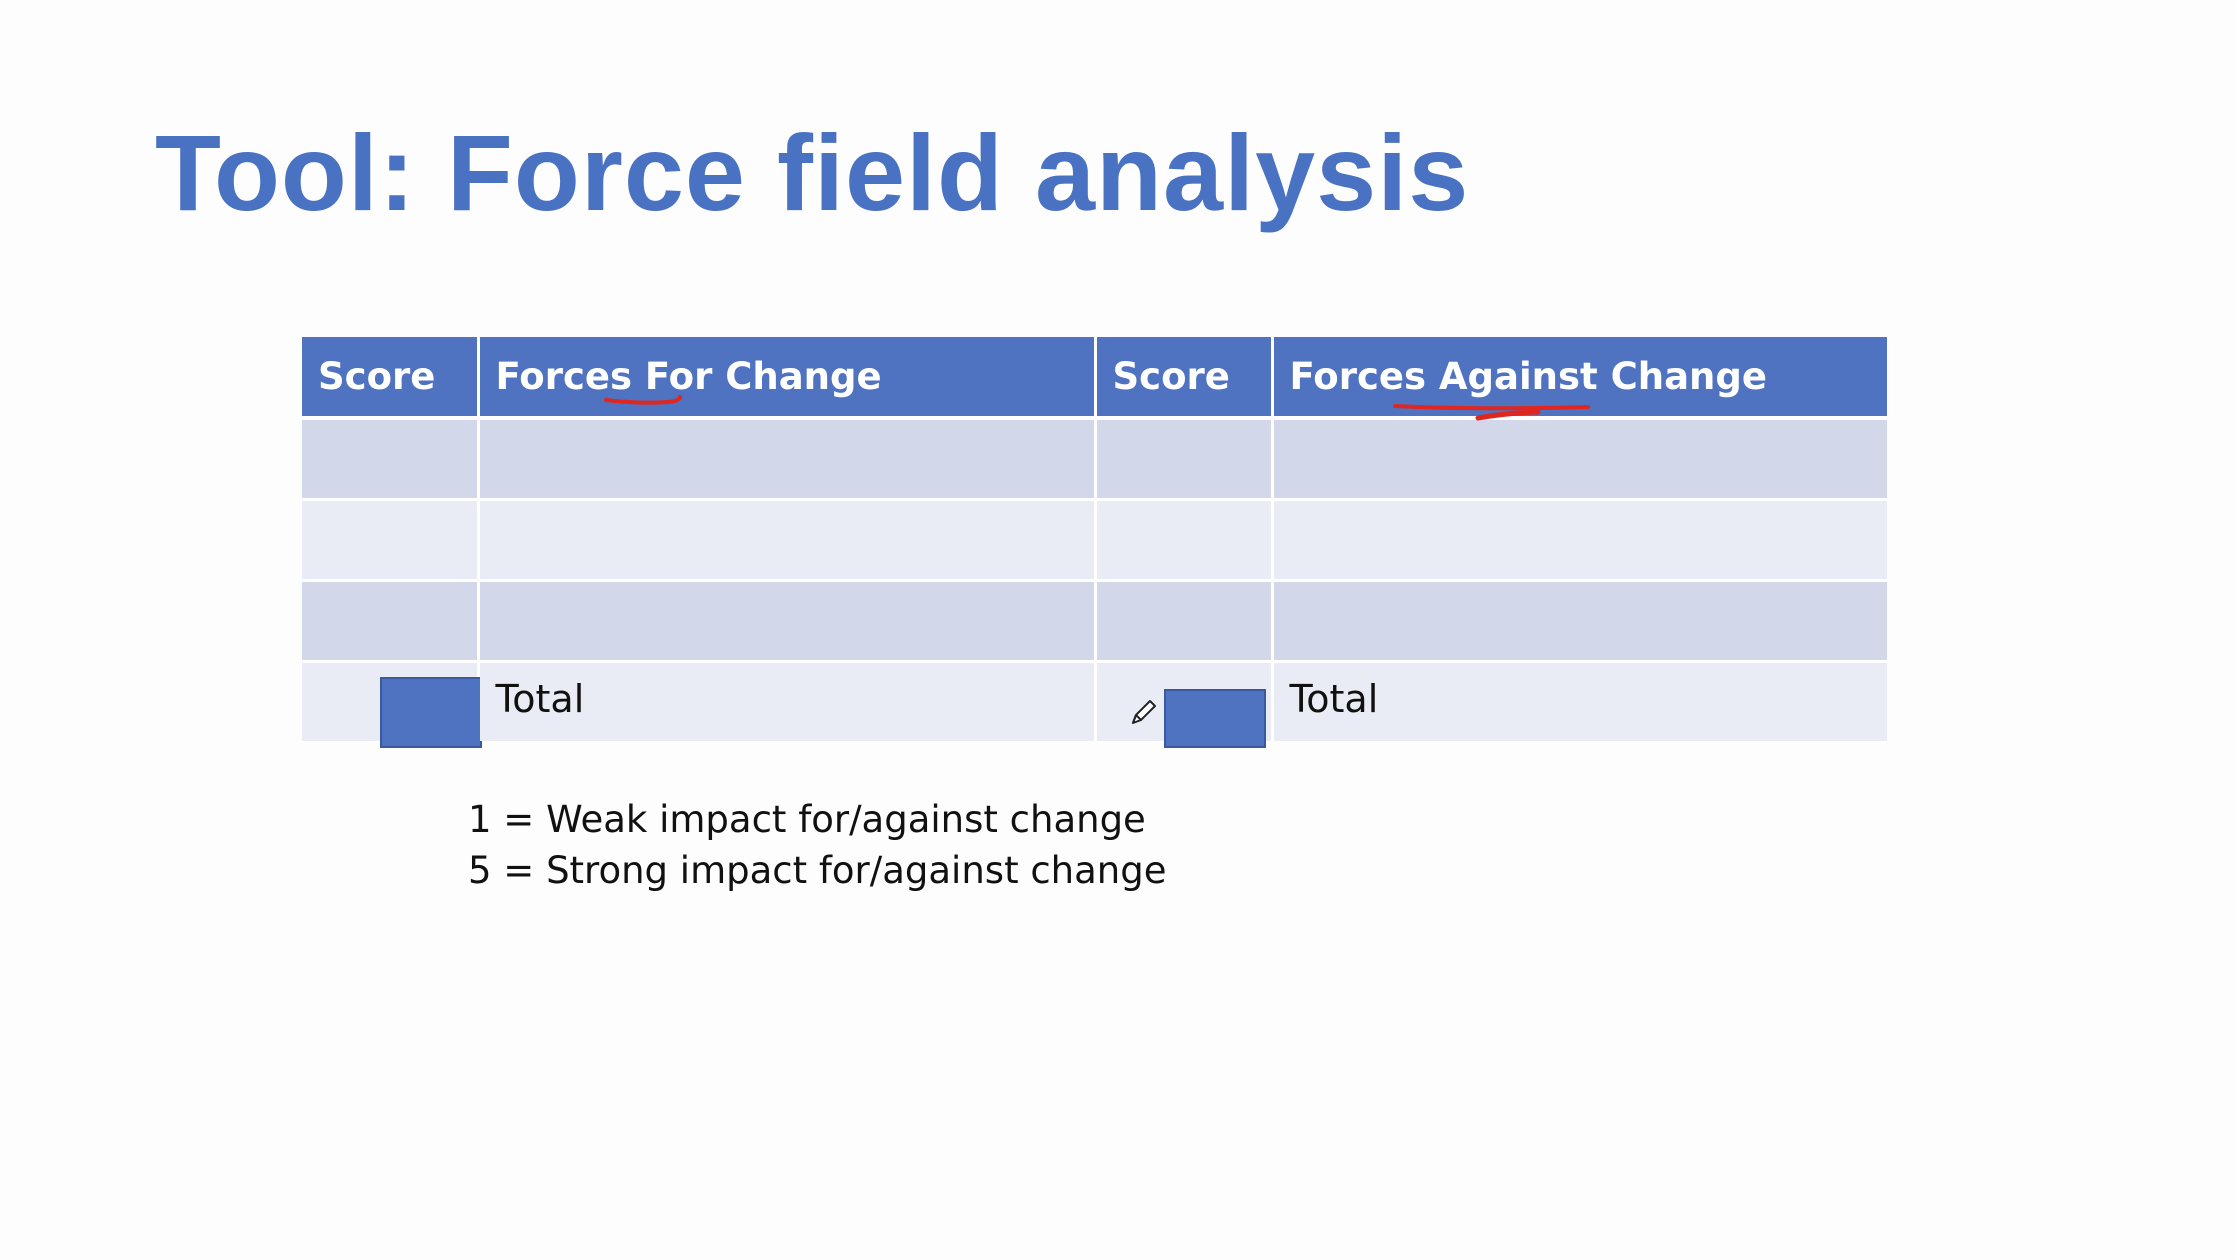  I want to click on total-against-box, so click(1214, 718).